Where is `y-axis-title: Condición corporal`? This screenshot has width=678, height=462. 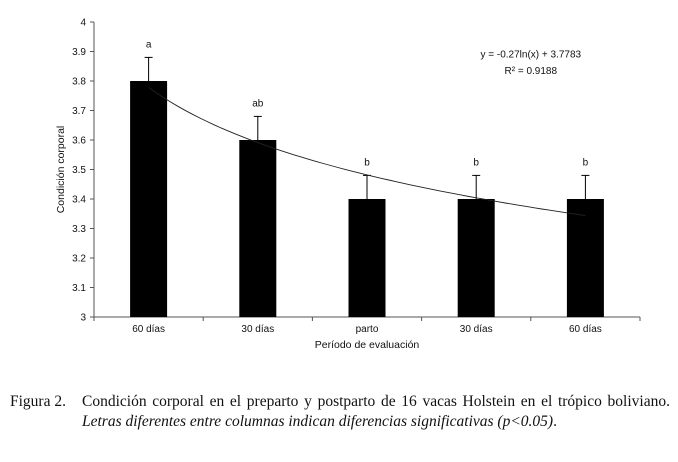
y-axis-title: Condición corporal is located at coordinates (61, 170).